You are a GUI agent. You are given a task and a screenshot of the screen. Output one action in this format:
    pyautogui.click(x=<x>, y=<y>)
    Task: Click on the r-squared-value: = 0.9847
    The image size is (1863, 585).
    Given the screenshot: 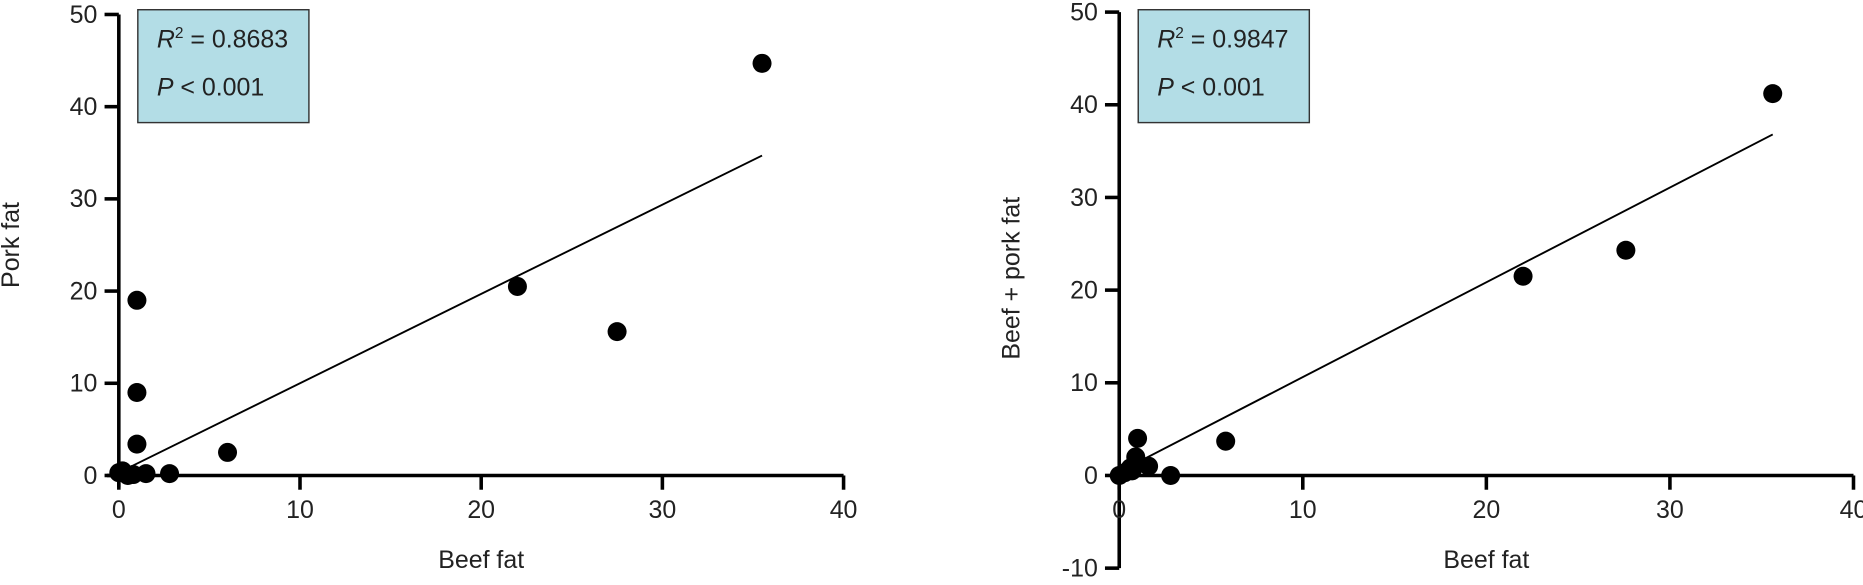 What is the action you would take?
    pyautogui.click(x=1236, y=40)
    